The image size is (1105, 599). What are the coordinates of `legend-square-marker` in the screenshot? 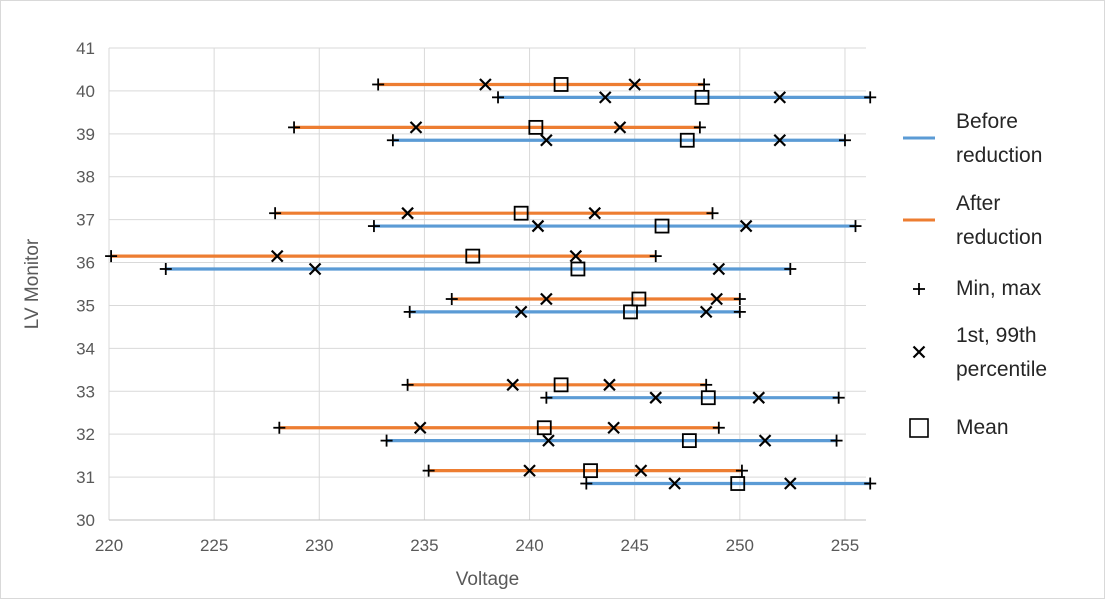 It's located at (919, 428).